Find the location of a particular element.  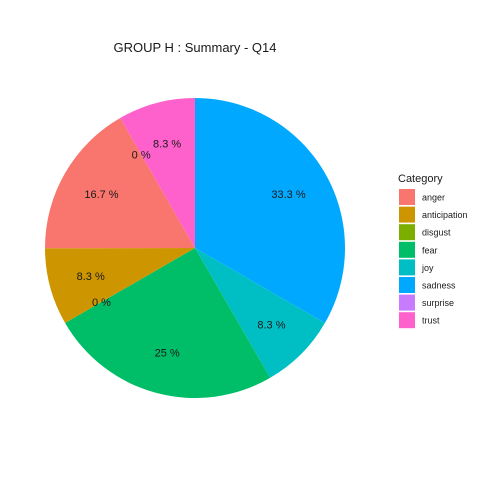

legend-swatch-disgust is located at coordinates (407, 232).